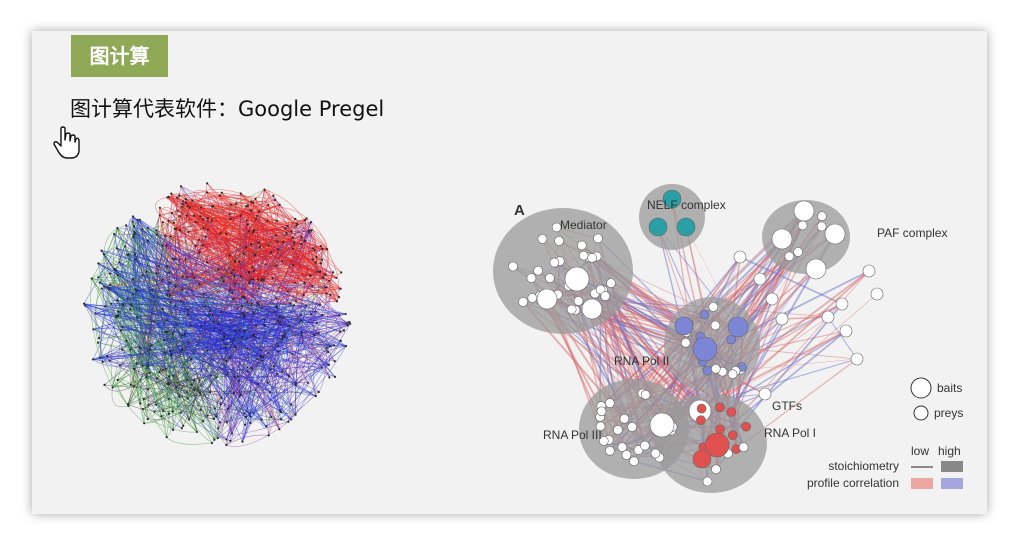 This screenshot has height=546, width=1019. I want to click on section-tag: 图计算, so click(119, 56).